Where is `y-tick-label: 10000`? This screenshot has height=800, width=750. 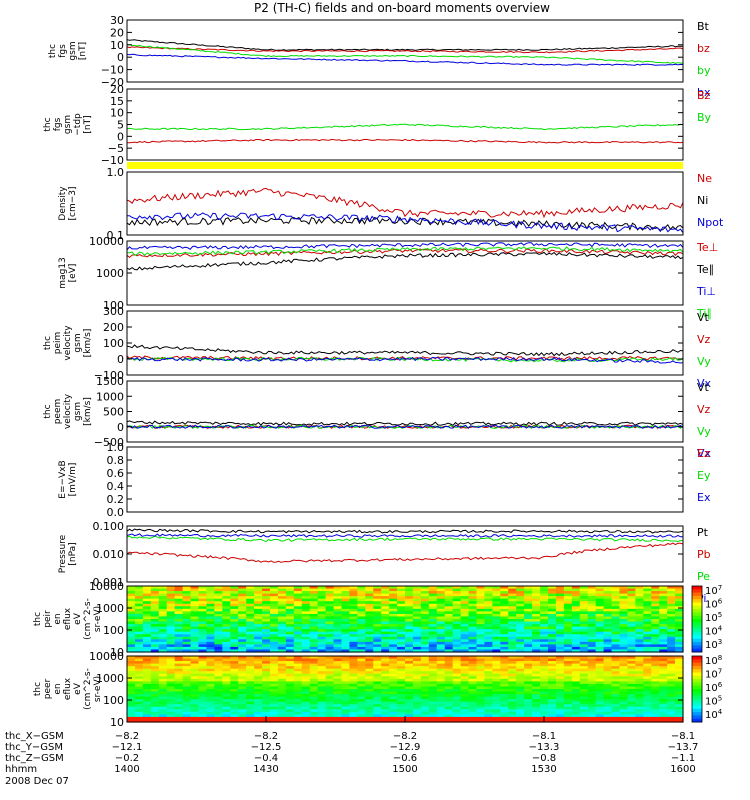
y-tick-label: 10000 is located at coordinates (106, 241).